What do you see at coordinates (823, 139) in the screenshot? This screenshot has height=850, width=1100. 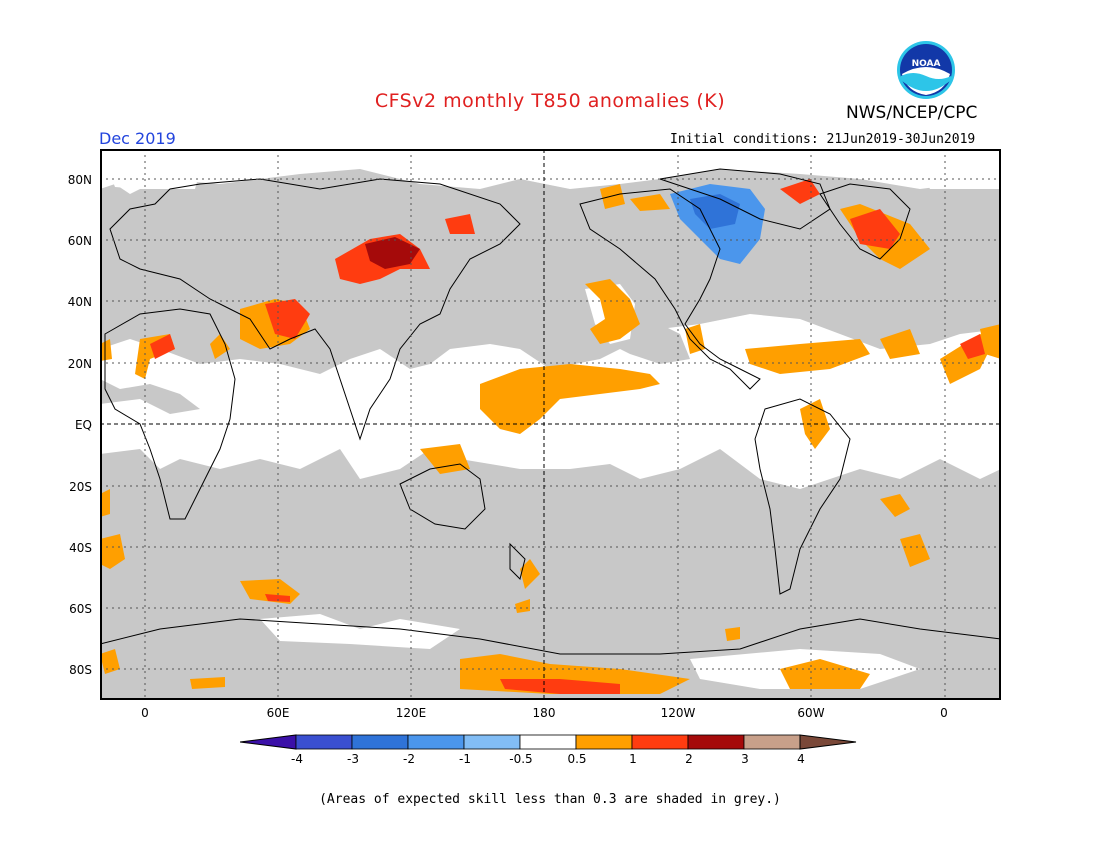 I see `initial-conditions: Initial conditions: 21Jun2019-30Jun2019` at bounding box center [823, 139].